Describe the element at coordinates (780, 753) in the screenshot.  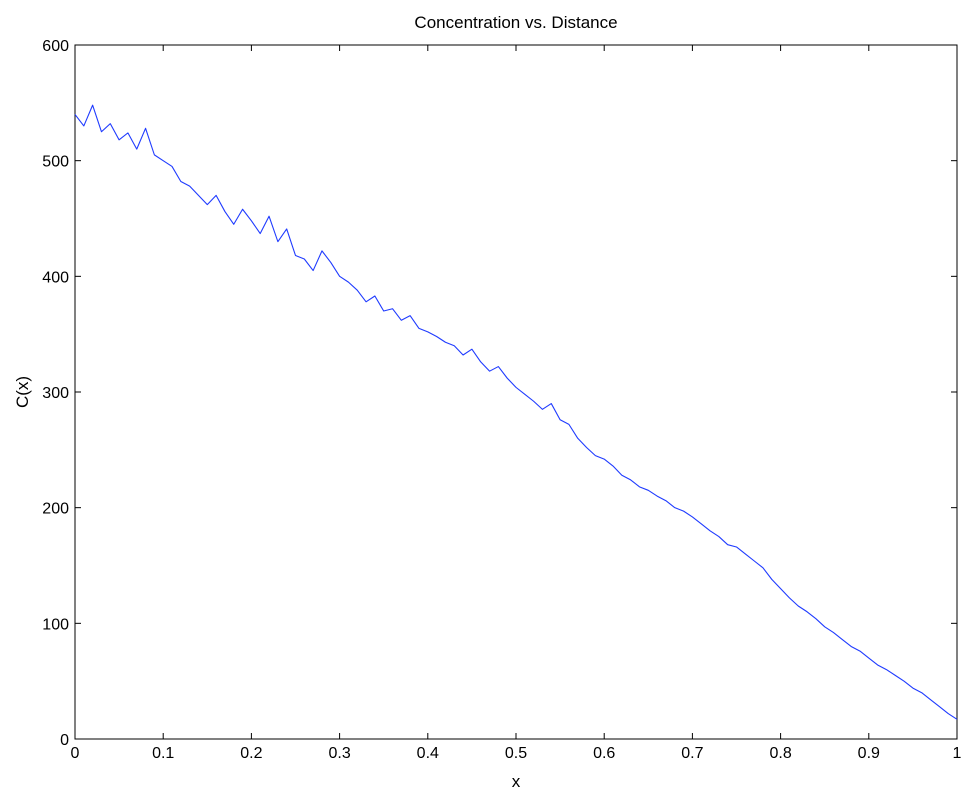
I see `x-tick-label: 0.8` at that location.